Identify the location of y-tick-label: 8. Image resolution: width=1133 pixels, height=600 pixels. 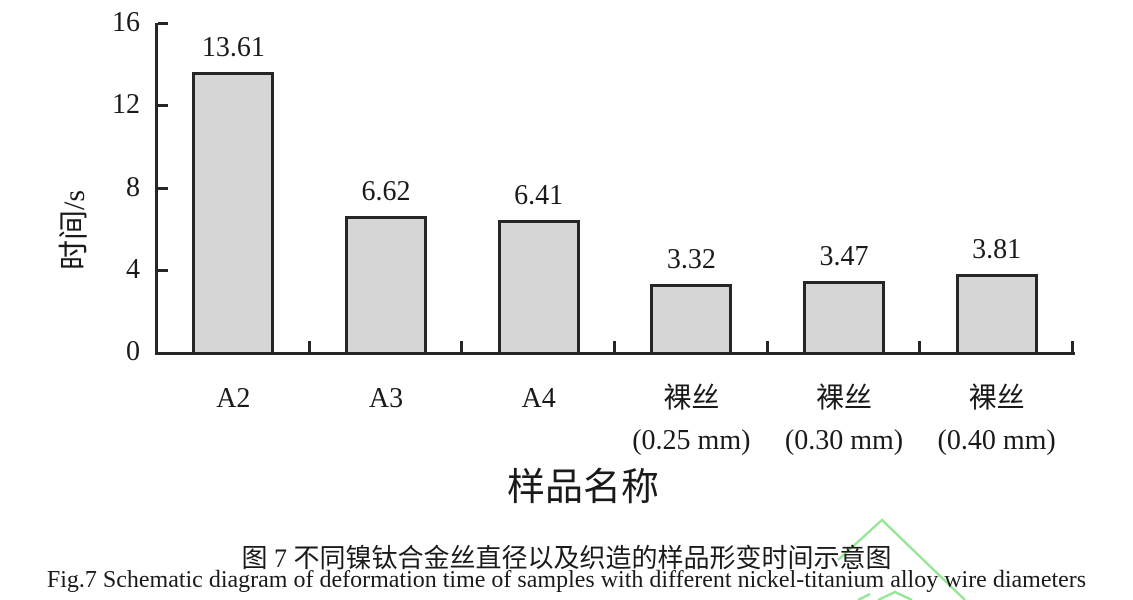
(133, 187).